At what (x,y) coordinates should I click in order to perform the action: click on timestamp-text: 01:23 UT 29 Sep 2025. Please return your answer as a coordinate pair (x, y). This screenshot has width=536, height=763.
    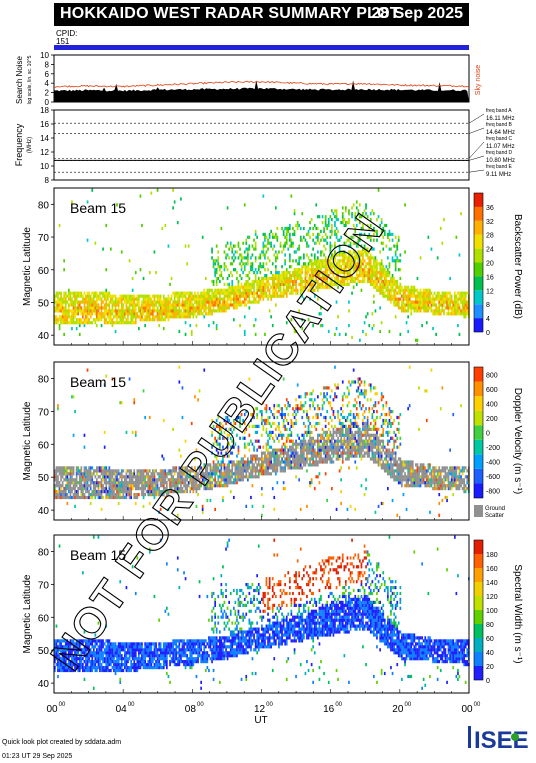
    Looking at the image, I should click on (37, 756).